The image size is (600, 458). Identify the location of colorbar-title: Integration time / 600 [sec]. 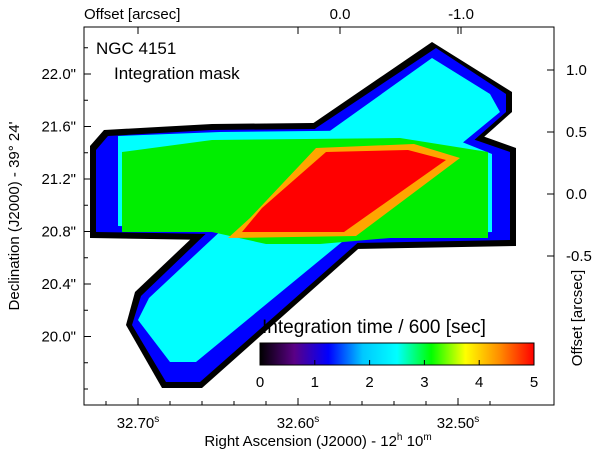
(374, 327).